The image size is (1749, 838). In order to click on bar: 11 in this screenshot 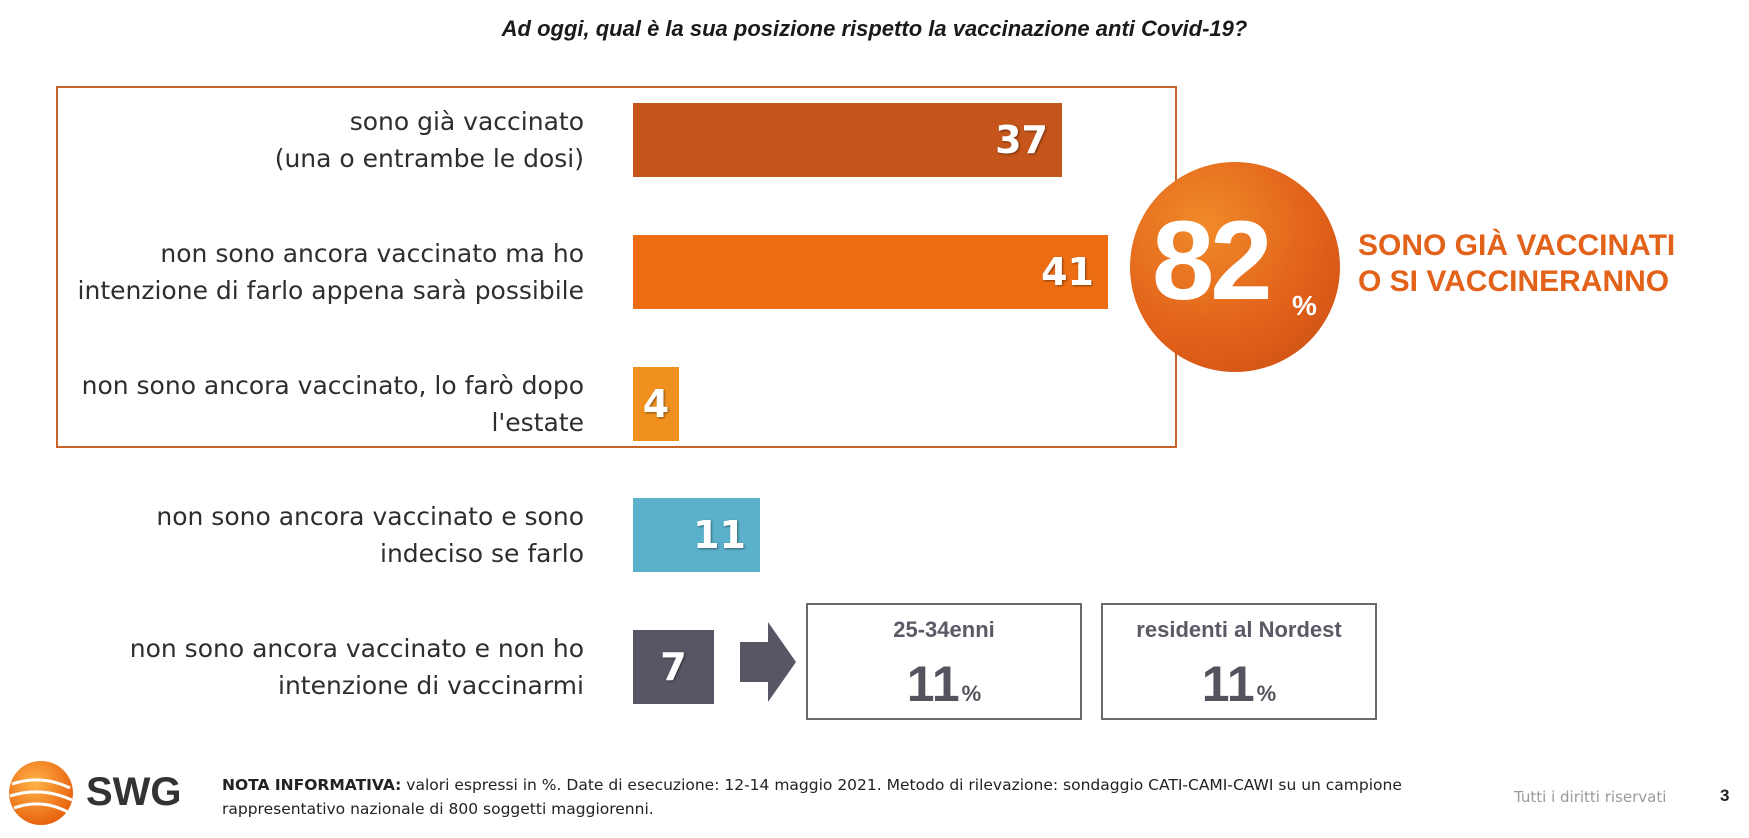, I will do `click(696, 535)`.